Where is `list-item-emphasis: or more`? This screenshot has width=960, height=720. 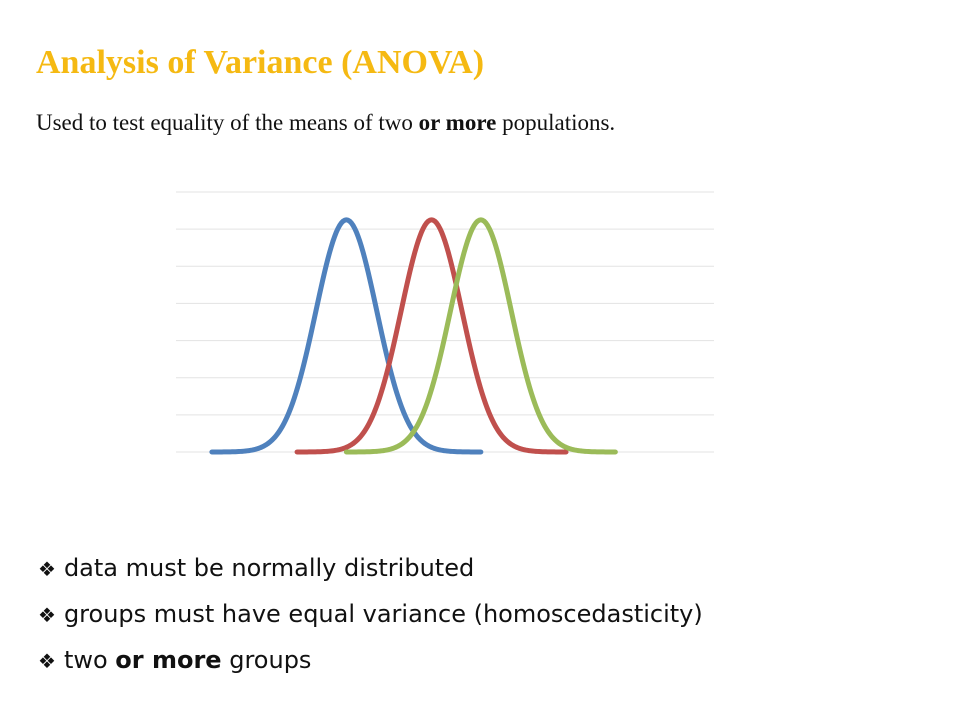 list-item-emphasis: or more is located at coordinates (168, 660).